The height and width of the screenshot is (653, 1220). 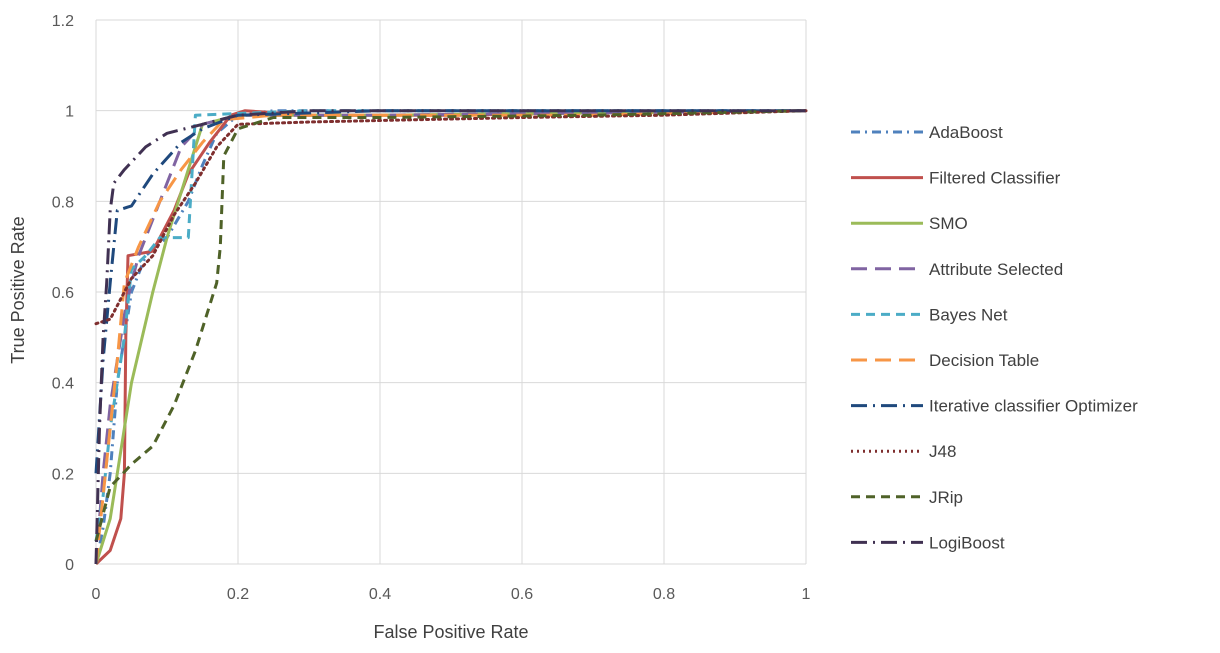 I want to click on legend-item: Iterative classifier Optimizer, so click(x=994, y=406).